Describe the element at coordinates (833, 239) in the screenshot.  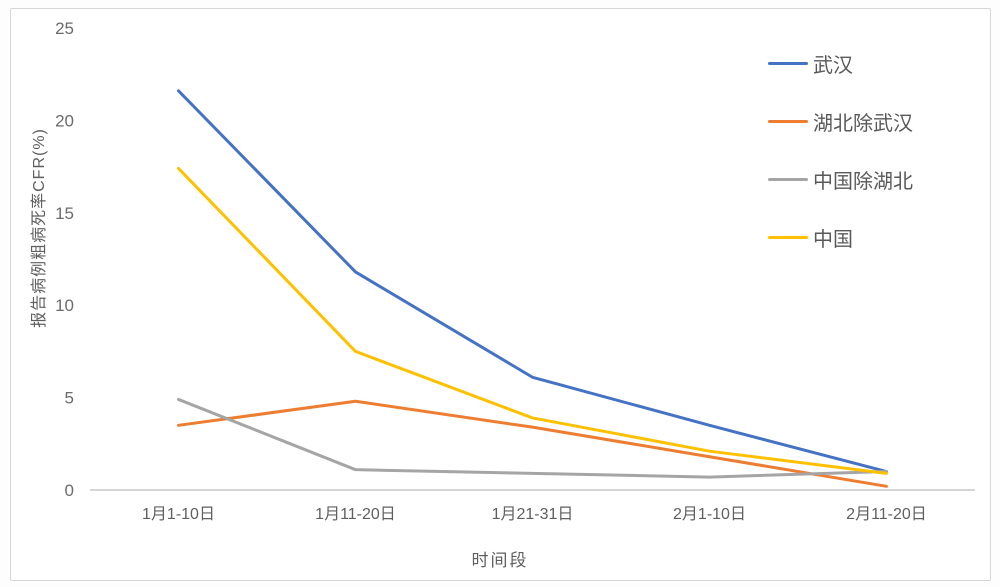
I see `legend-label: 中国` at that location.